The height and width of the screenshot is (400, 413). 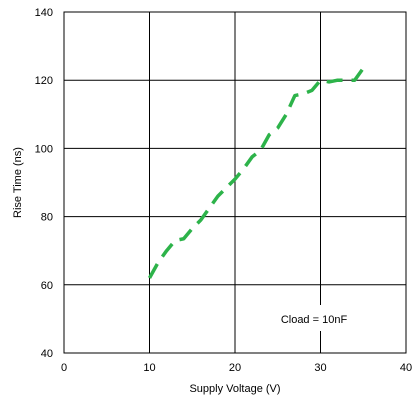 What do you see at coordinates (234, 389) in the screenshot?
I see `x-axis-label: Supply Voltage (V)` at bounding box center [234, 389].